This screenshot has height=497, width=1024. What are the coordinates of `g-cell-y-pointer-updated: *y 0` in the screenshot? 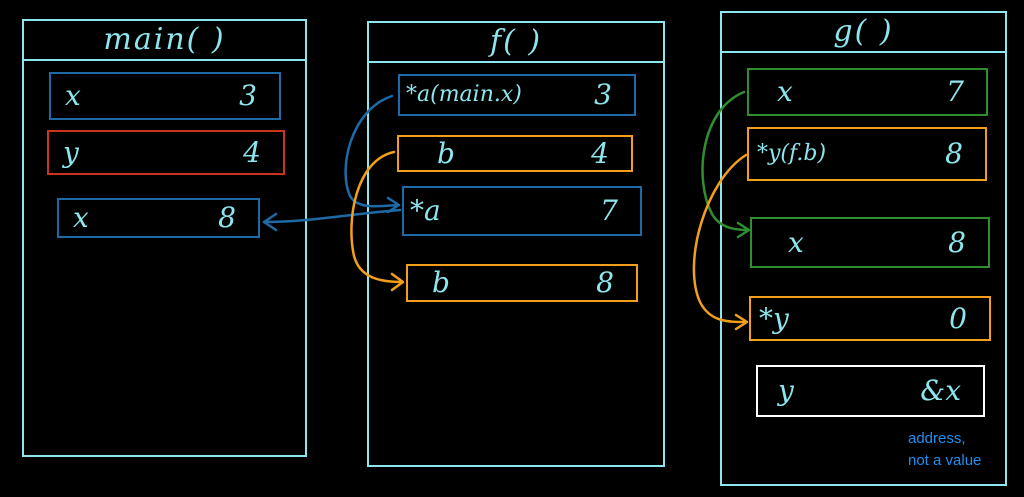 It's located at (870, 318).